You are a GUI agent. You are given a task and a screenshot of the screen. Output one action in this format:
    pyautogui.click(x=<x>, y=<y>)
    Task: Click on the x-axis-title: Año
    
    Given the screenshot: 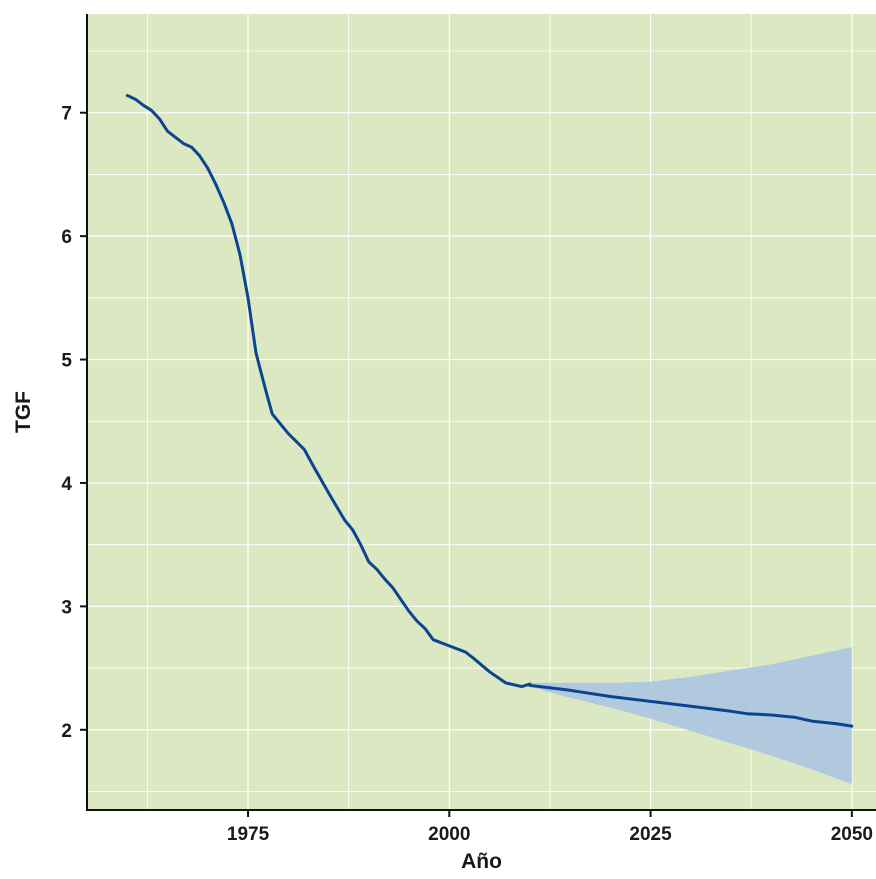 What is the action you would take?
    pyautogui.click(x=481, y=861)
    